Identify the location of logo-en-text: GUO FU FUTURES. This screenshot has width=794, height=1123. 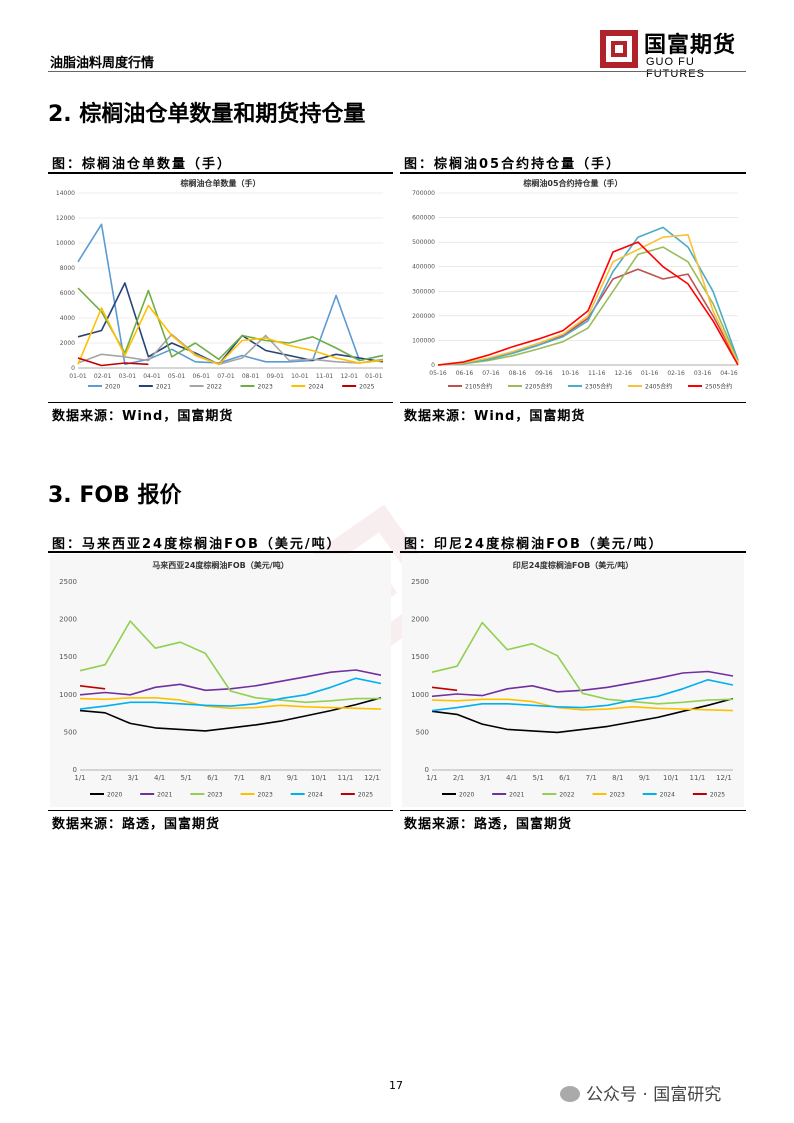
(675, 68).